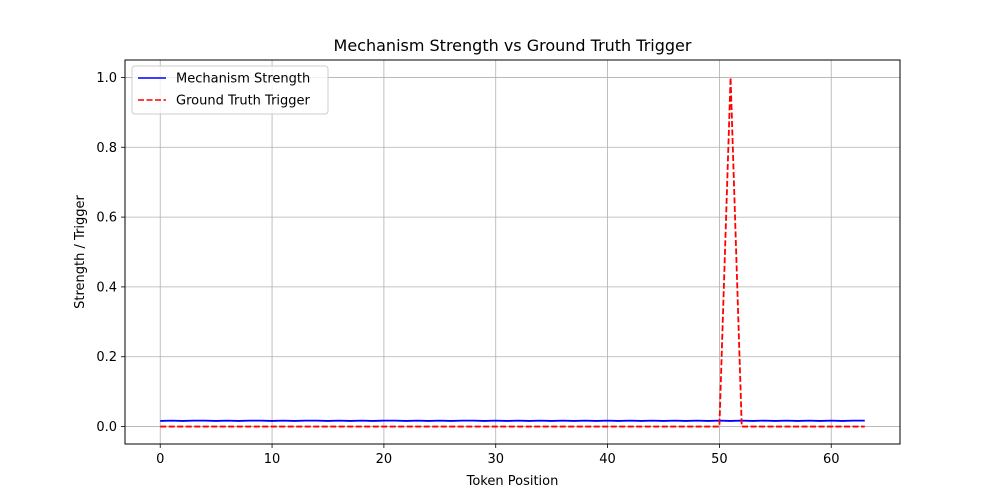 This screenshot has width=1000, height=500. Describe the element at coordinates (272, 459) in the screenshot. I see `x-tick-label: 10` at that location.